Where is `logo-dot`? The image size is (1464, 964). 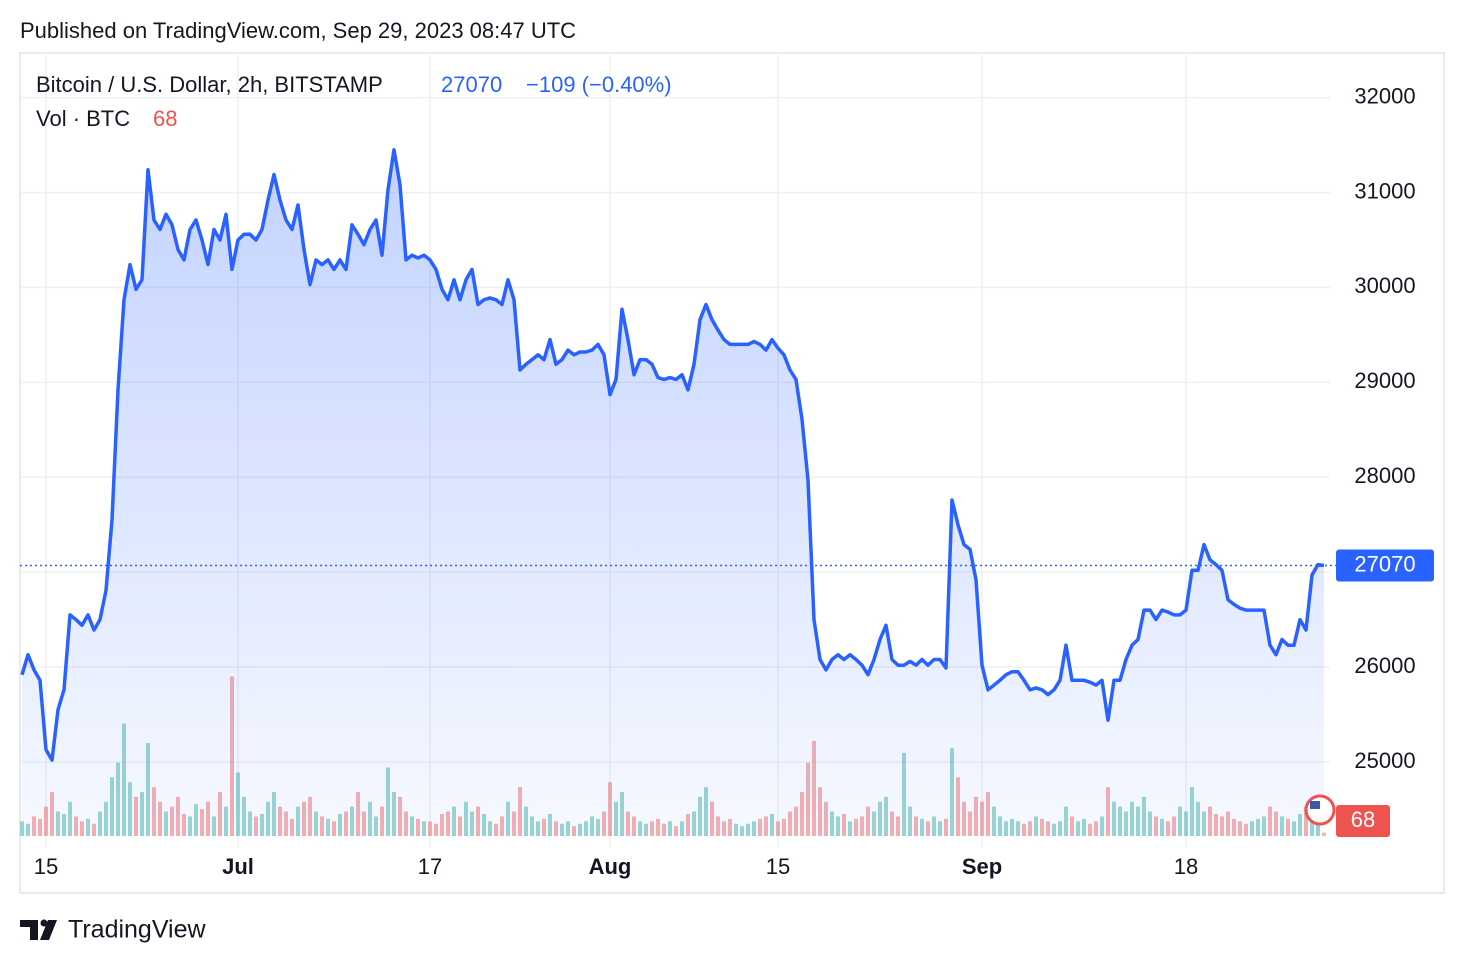 logo-dot is located at coordinates (44, 923).